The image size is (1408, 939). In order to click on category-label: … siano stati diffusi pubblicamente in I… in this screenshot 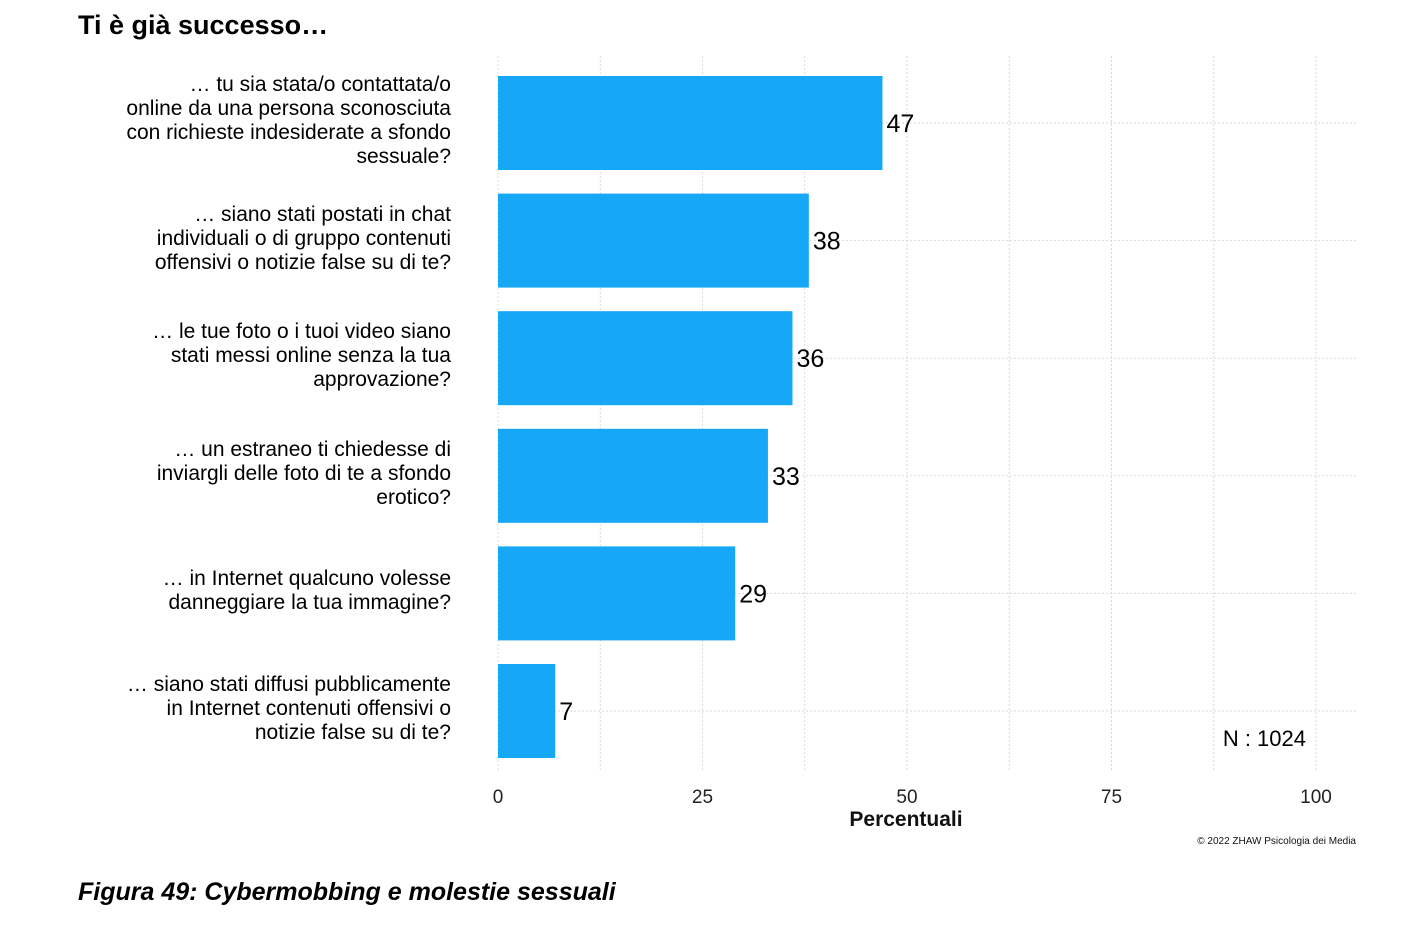, I will do `click(288, 708)`.